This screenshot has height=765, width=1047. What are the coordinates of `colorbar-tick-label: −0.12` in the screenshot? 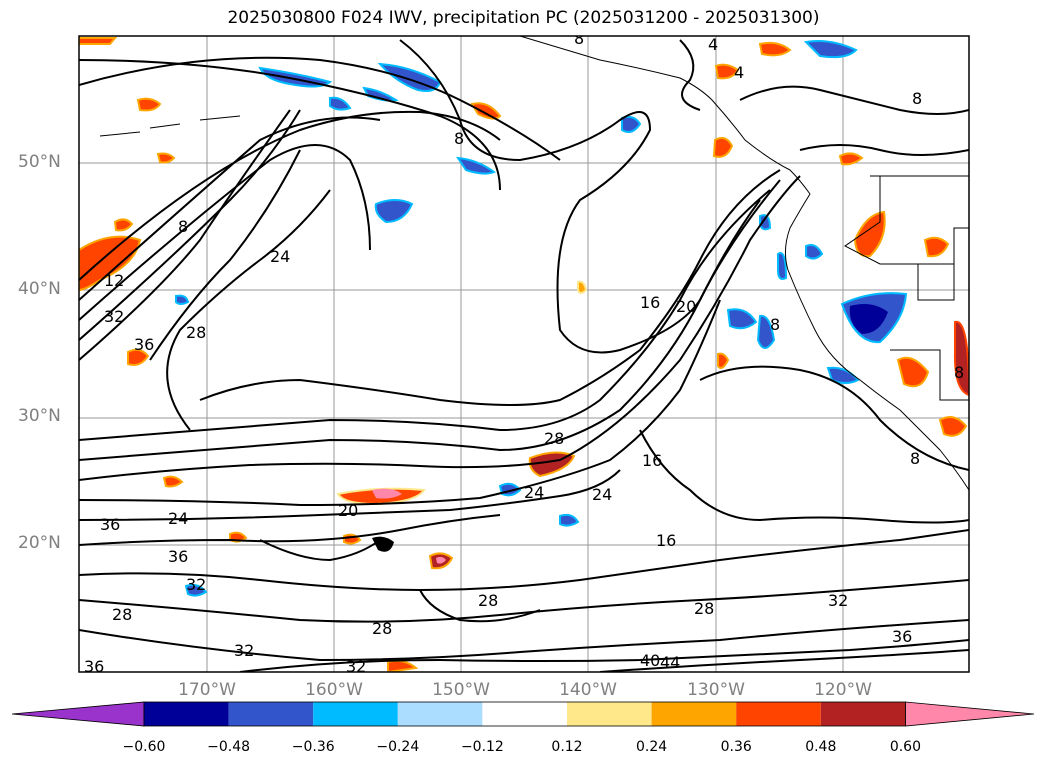 It's located at (482, 747).